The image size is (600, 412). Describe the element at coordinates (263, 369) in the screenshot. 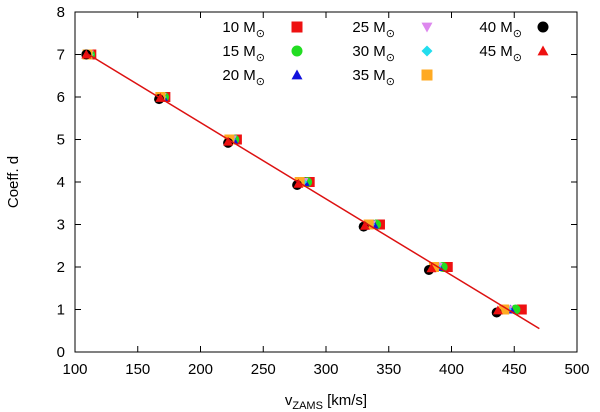

I see `x-tick-label: 250` at that location.